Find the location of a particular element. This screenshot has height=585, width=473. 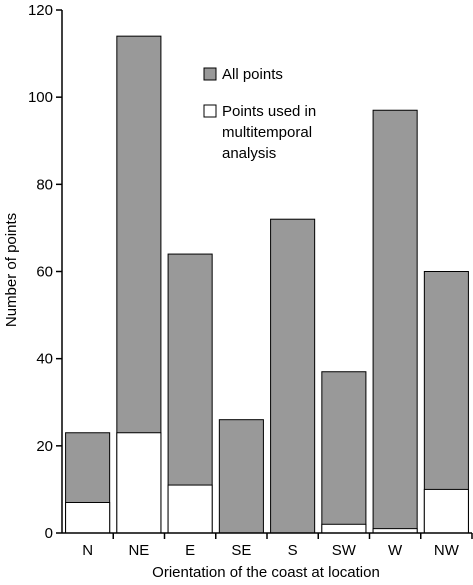

y-axis-title: Number of points is located at coordinates (11, 270).